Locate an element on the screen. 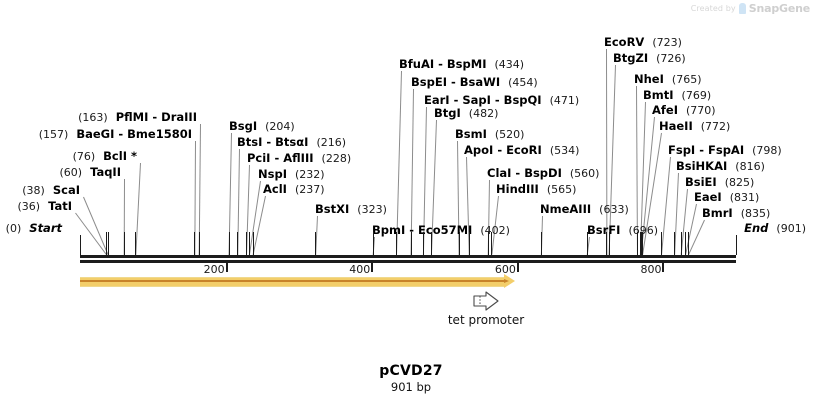  enzyme-position: (216) is located at coordinates (331, 142).